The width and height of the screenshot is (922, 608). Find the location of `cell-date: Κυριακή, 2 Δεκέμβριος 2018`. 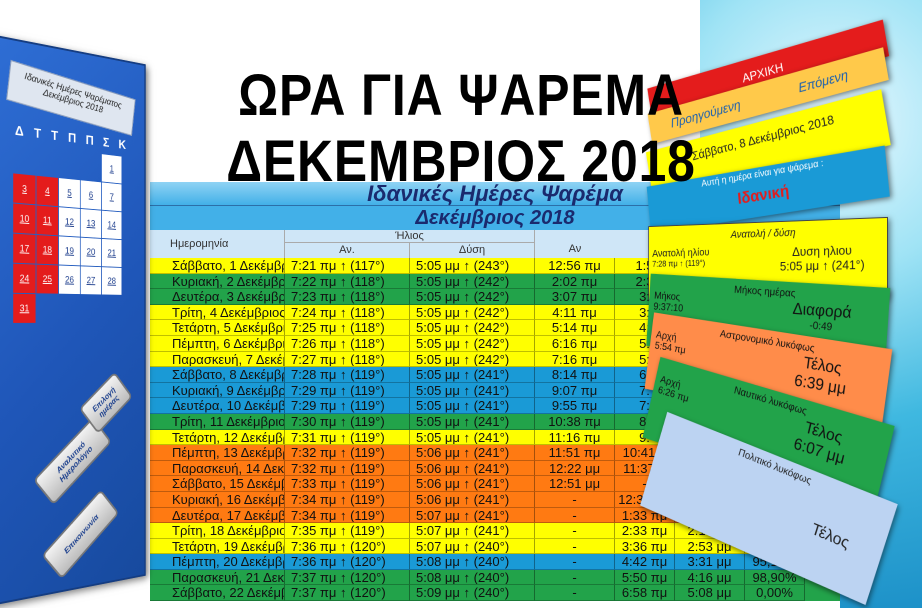

cell-date: Κυριακή, 2 Δεκέμβριος 2018 is located at coordinates (217, 282).